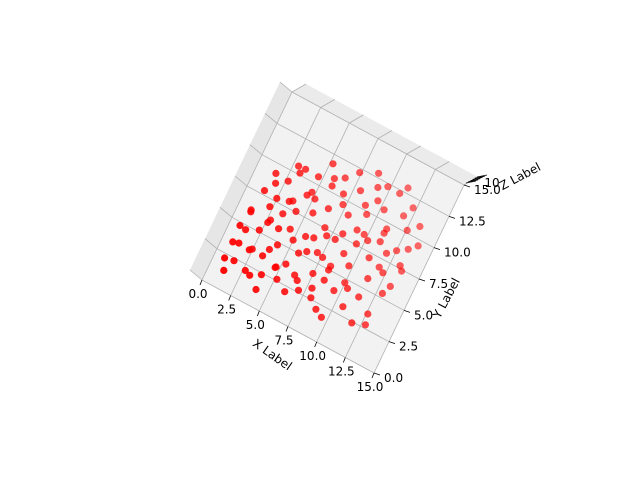 The image size is (640, 480). Describe the element at coordinates (472, 221) in the screenshot. I see `y-tick-label: 12.5` at that location.